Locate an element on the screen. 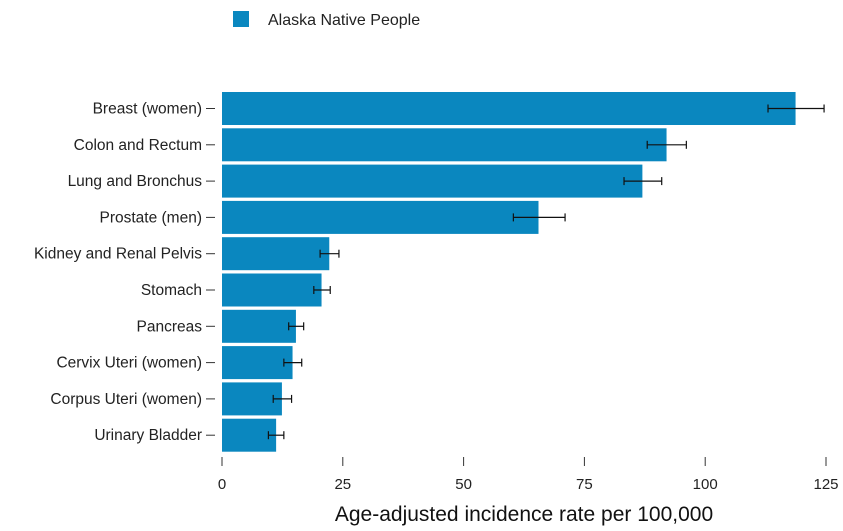  x-axis: 0 25 50 75 100 125 is located at coordinates (528, 475).